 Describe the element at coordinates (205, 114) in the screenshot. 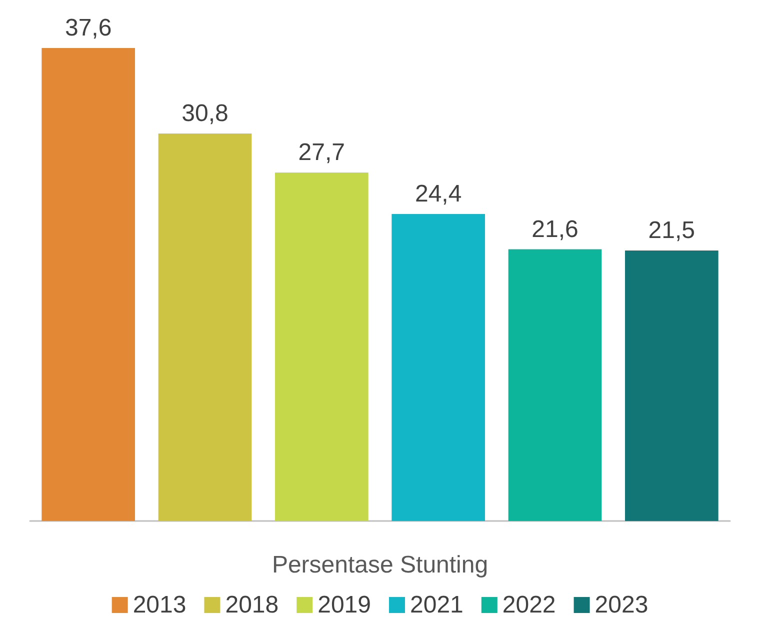

I see `data-label: 30,8` at that location.